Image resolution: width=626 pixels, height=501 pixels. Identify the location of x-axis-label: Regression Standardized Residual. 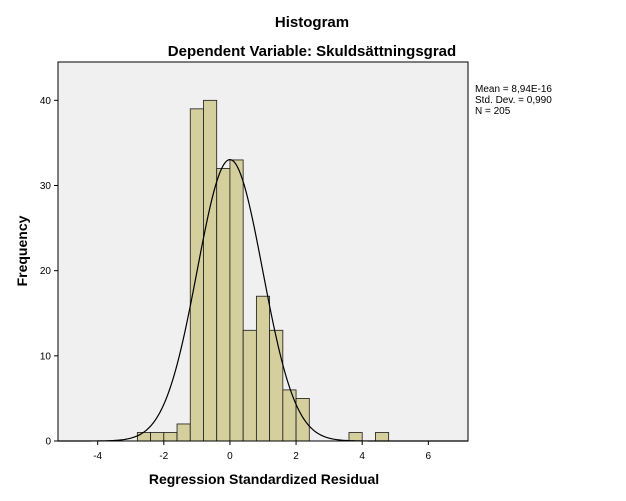
(264, 479).